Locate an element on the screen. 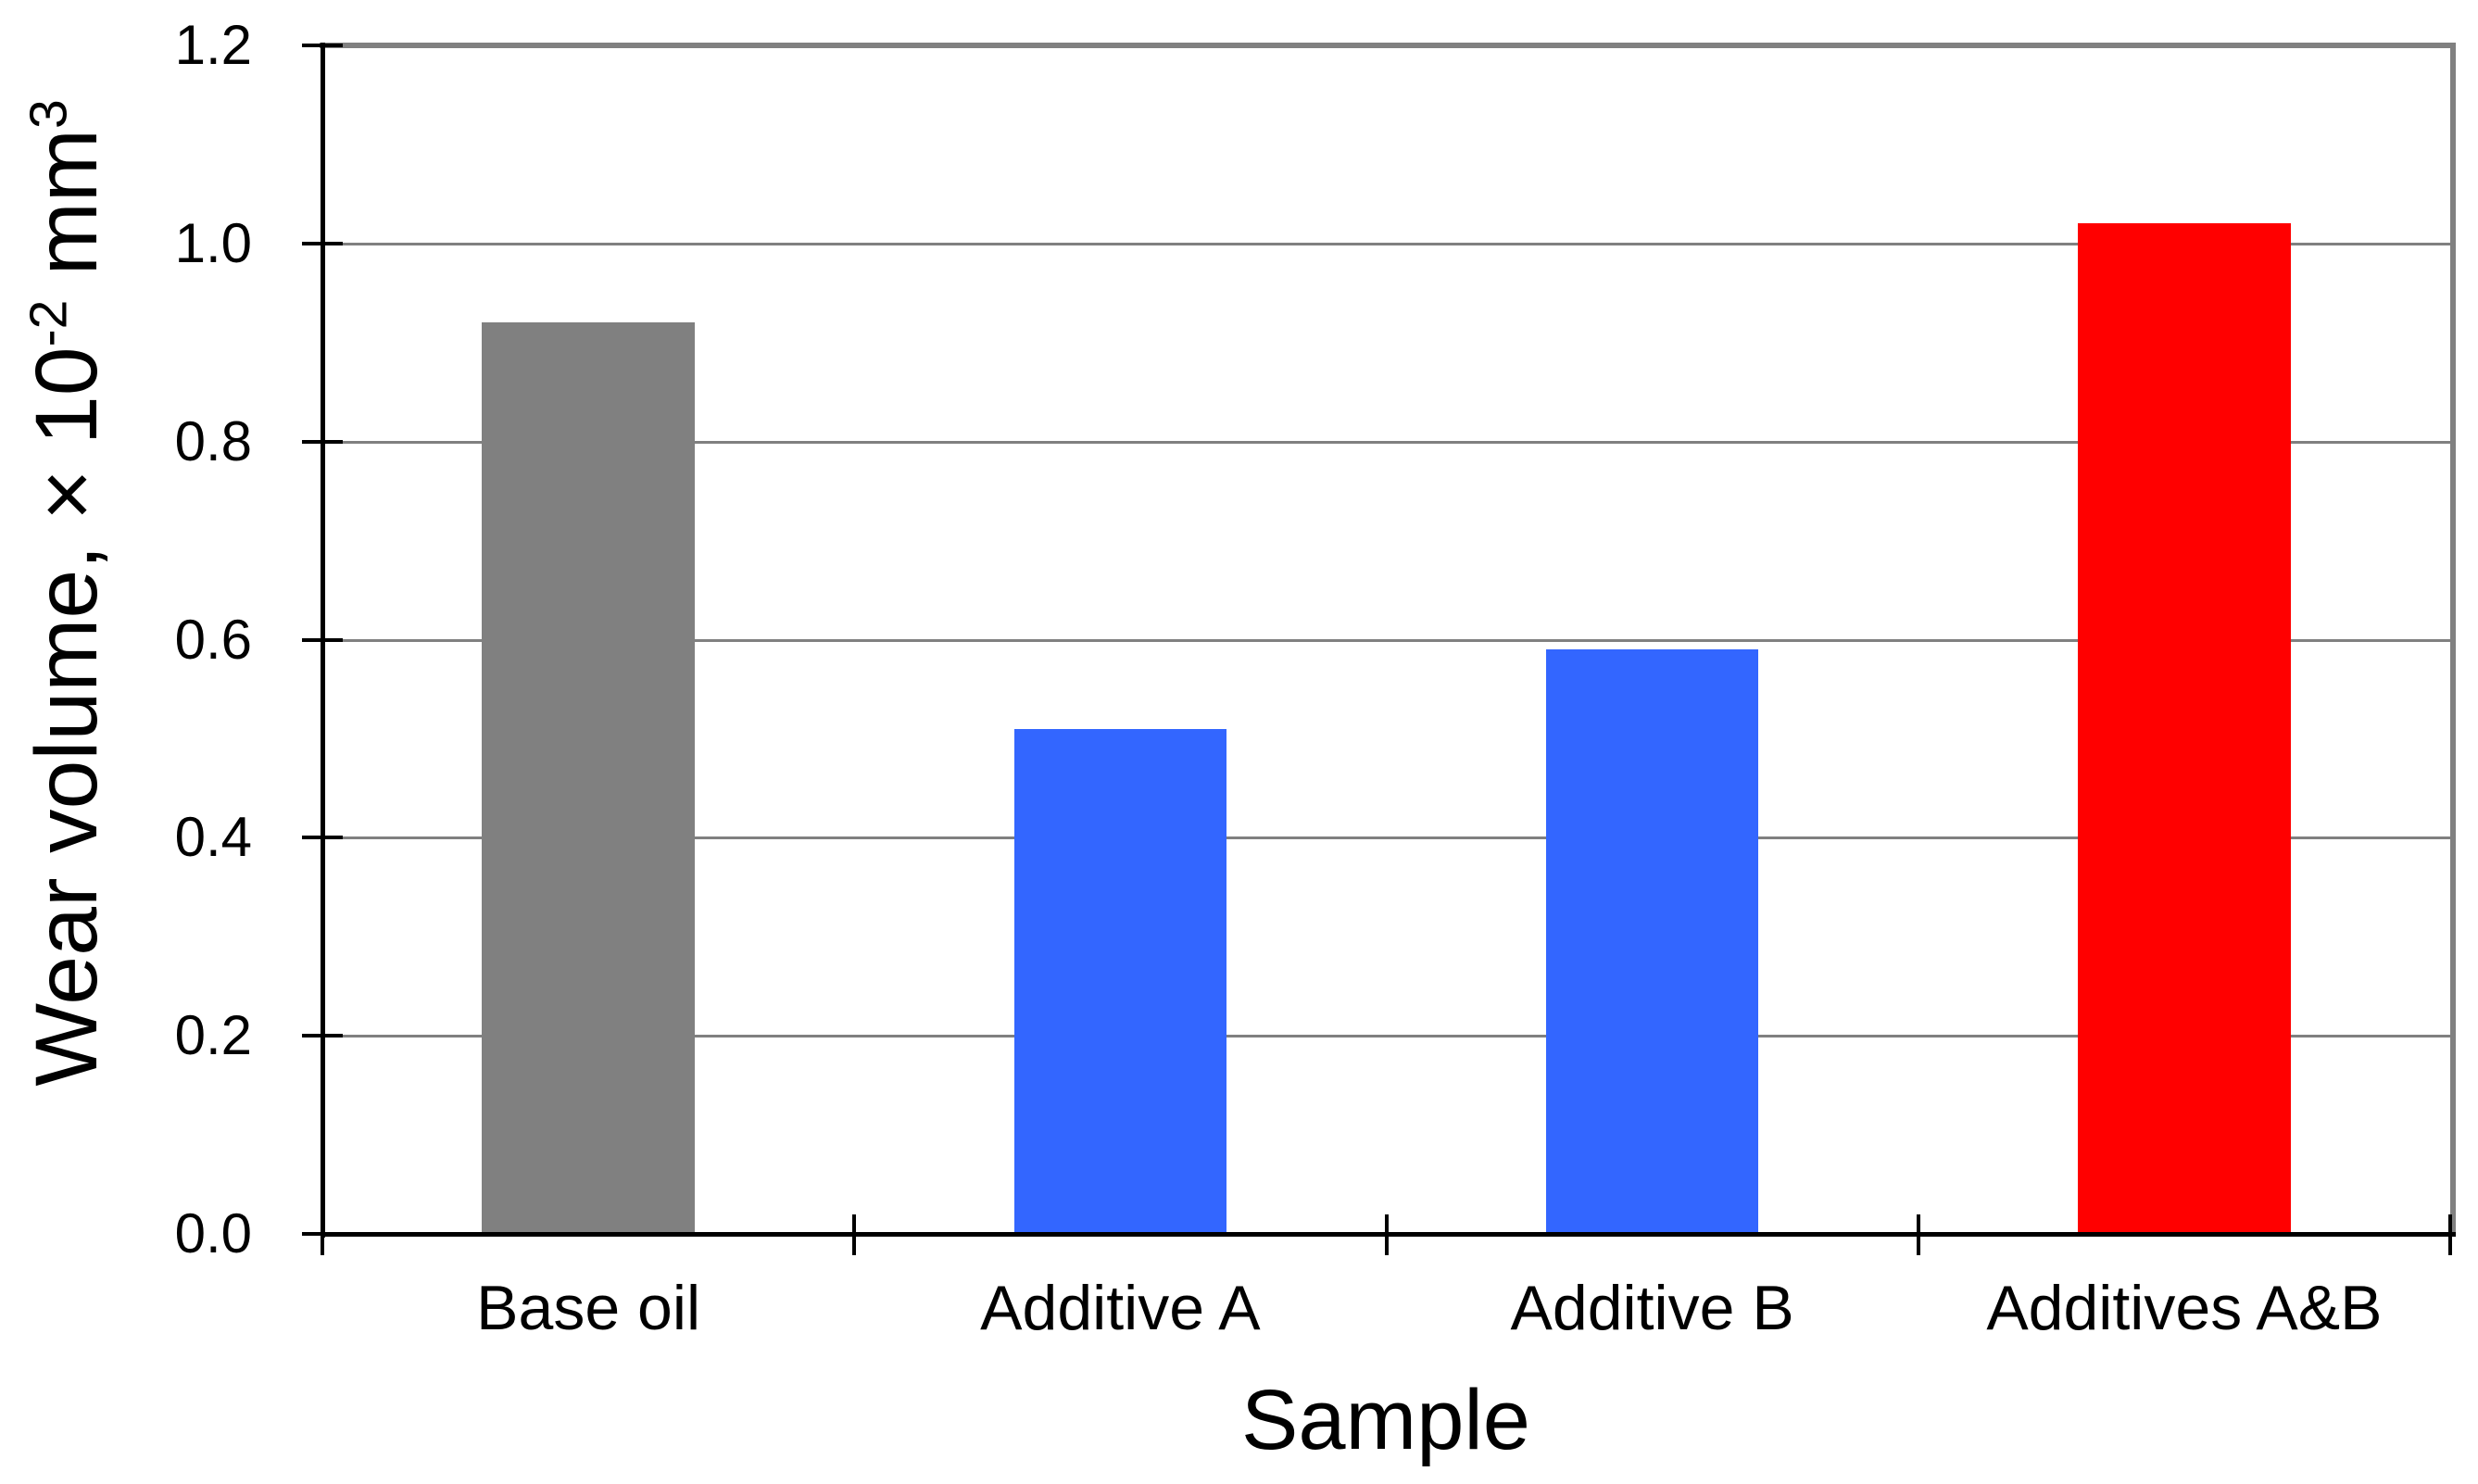  y-tick-label-0.6: 0.6 is located at coordinates (213, 640).